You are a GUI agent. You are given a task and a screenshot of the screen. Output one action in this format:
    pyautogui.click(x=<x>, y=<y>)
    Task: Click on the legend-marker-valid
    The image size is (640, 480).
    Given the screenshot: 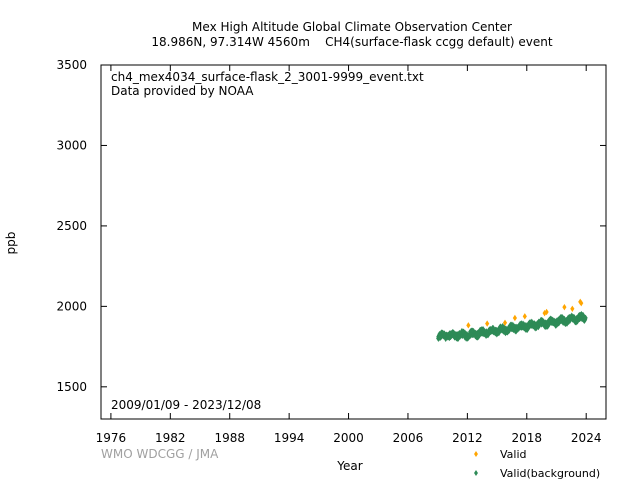 What is the action you would take?
    pyautogui.click(x=476, y=454)
    